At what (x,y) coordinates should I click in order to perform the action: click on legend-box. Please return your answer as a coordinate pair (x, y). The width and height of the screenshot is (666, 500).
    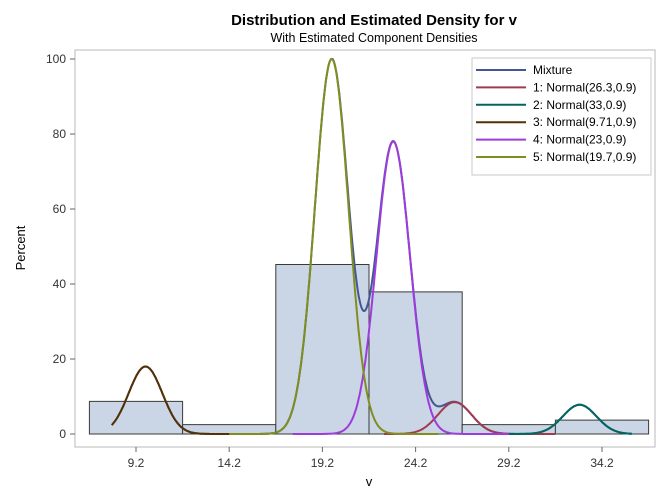
    Looking at the image, I should click on (561, 116).